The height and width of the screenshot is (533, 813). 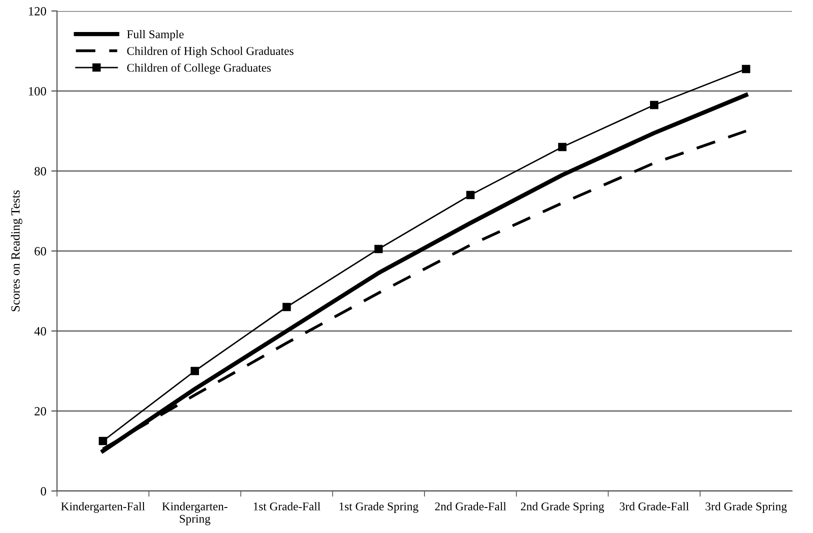 What do you see at coordinates (210, 52) in the screenshot?
I see `legend-label: Children of High School Graduates` at bounding box center [210, 52].